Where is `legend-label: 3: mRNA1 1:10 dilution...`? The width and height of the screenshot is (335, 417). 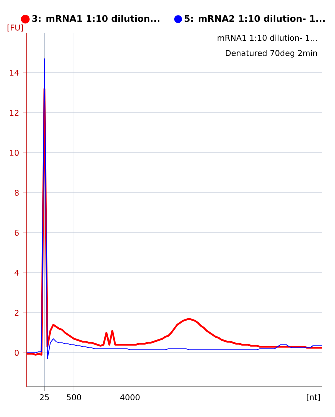 legend-label: 3: mRNA1 1:10 dilution... is located at coordinates (96, 18).